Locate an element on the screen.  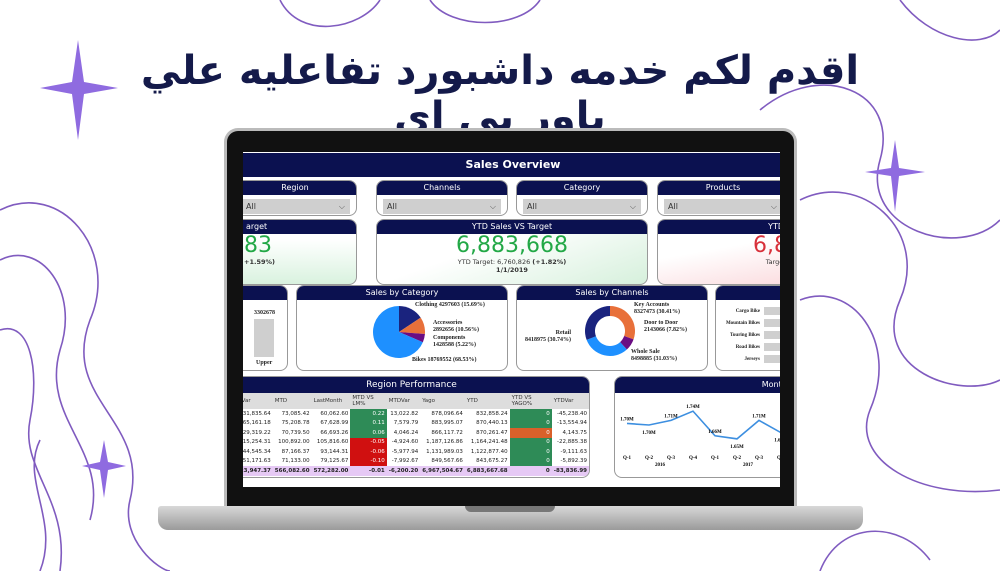
data-label: 1.67M is located at coordinates (777, 441).